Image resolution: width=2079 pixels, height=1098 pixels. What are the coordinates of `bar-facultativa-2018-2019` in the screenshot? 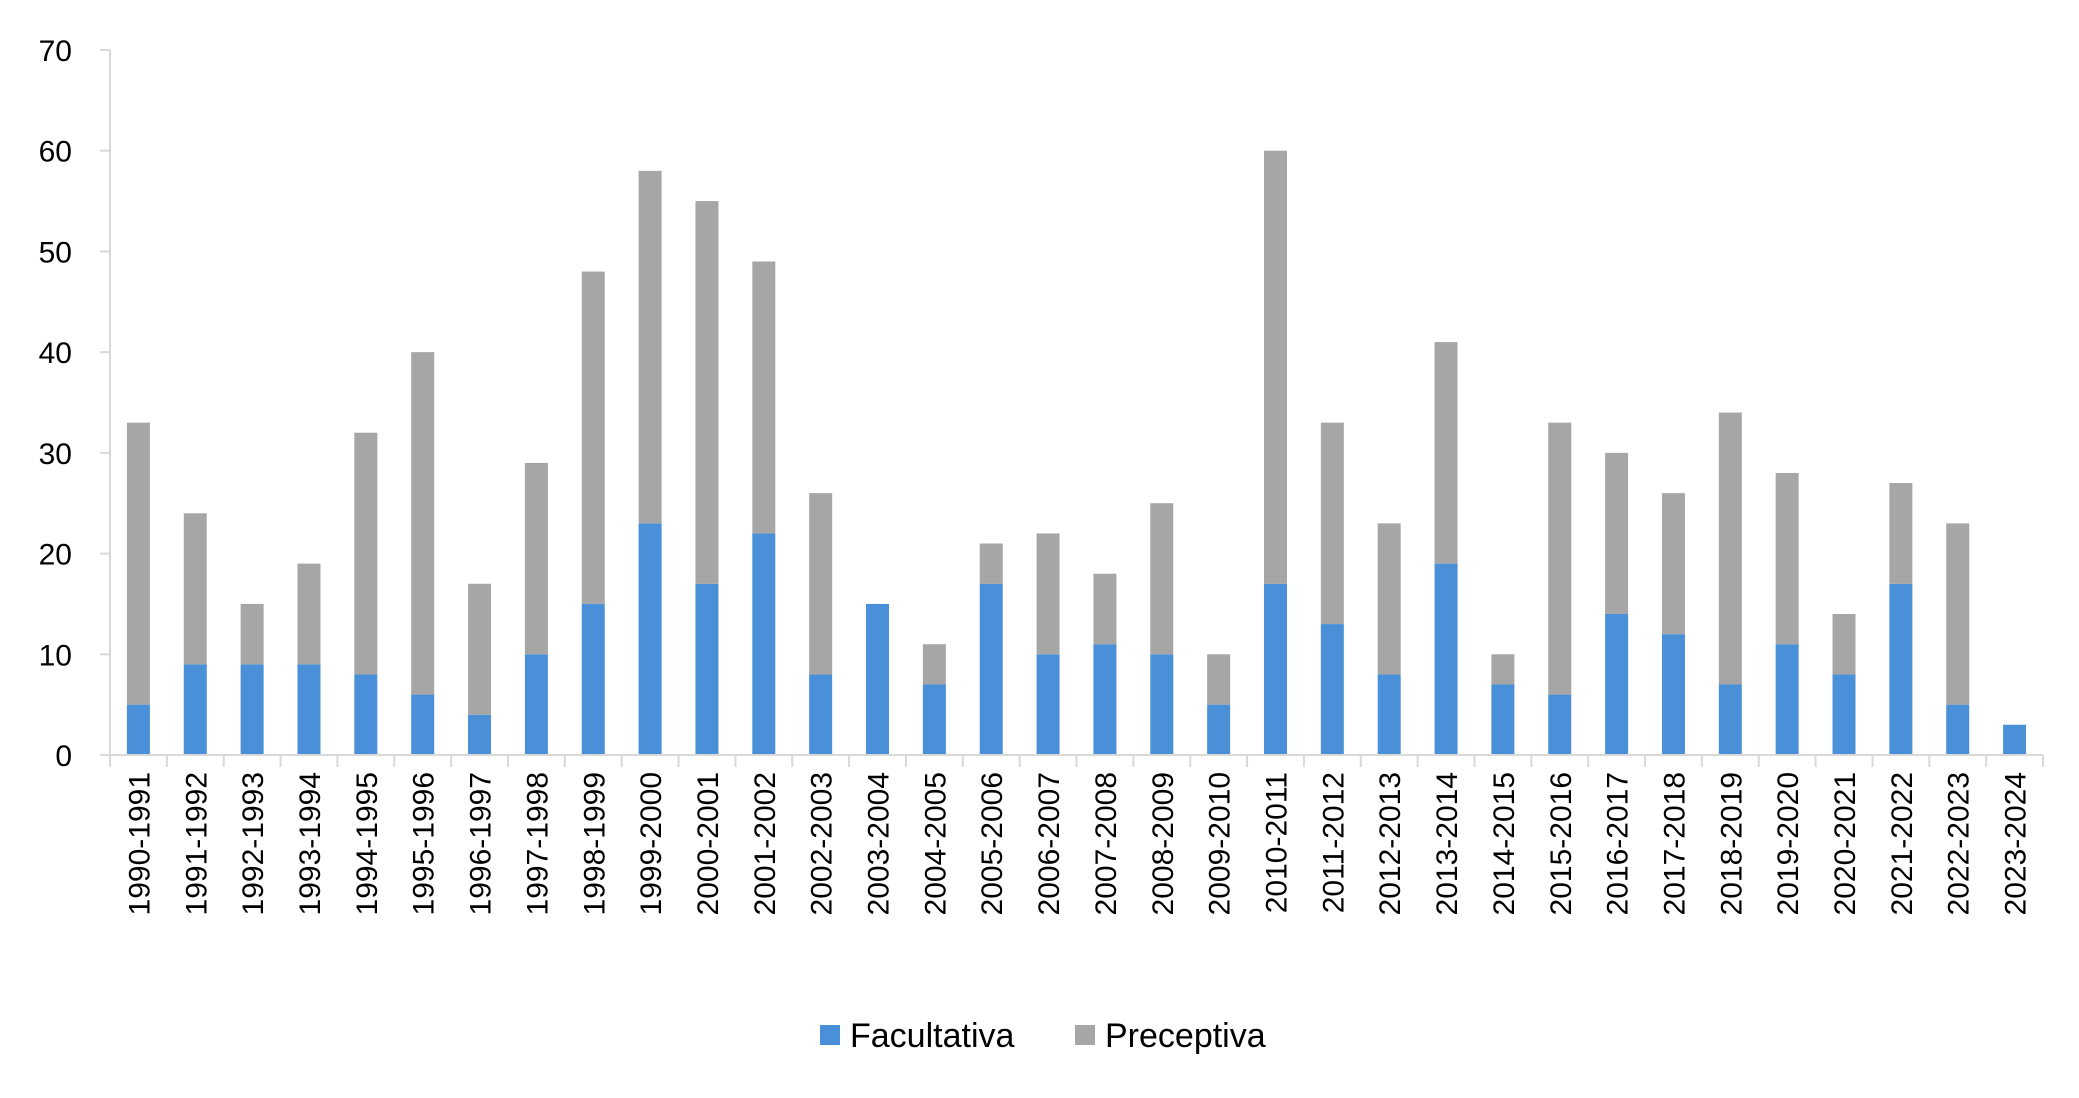 It's located at (1730, 719).